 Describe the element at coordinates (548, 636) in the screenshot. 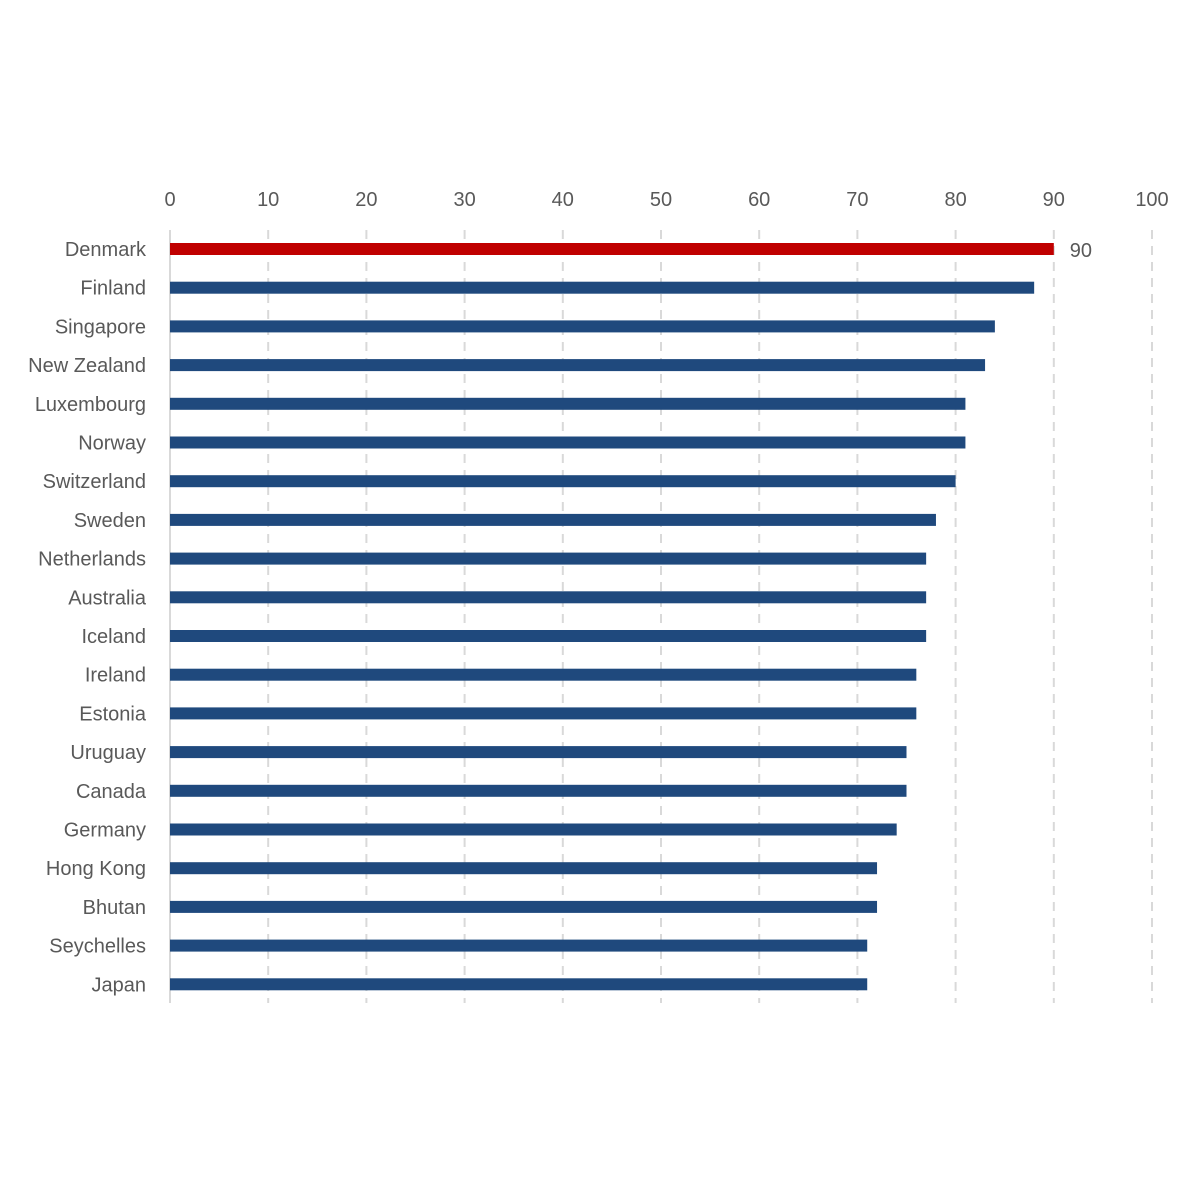

I see `bar-iceland` at that location.